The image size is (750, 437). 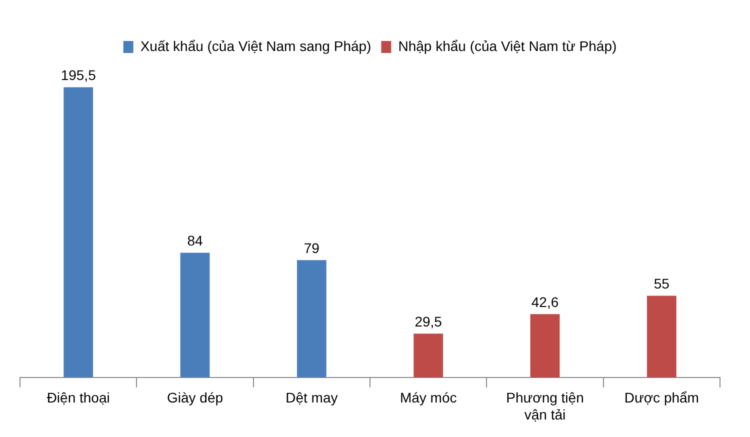 I want to click on data-label: 84, so click(x=195, y=240).